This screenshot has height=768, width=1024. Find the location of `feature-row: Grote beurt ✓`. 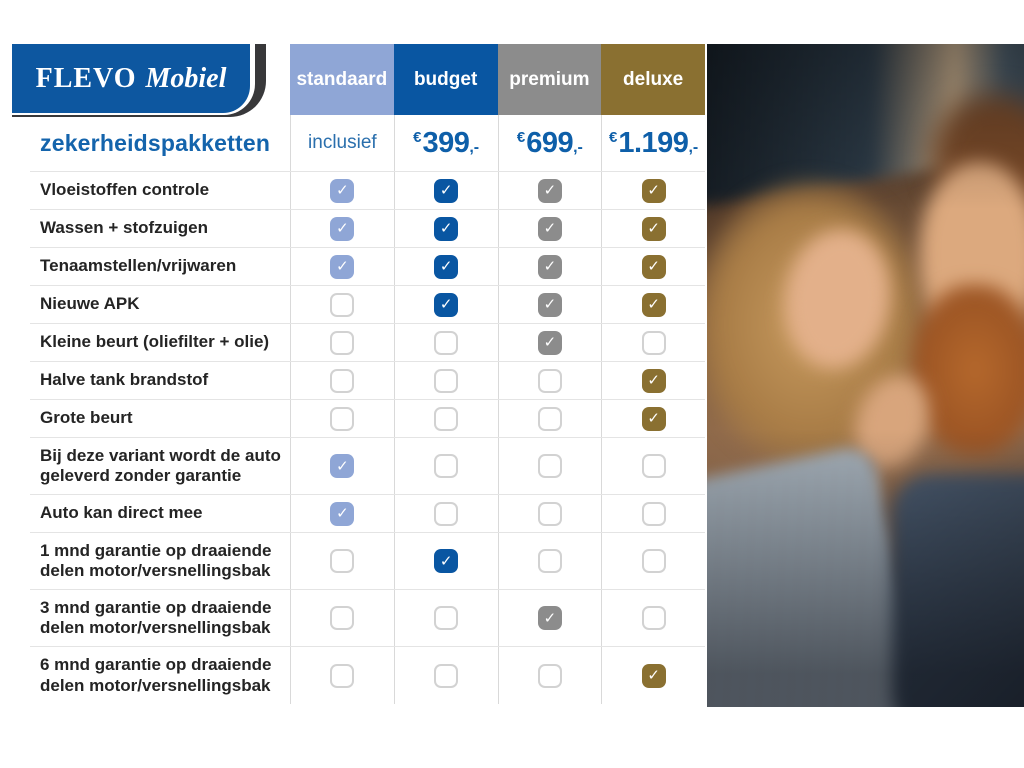

feature-row: Grote beurt ✓ is located at coordinates (367, 419).